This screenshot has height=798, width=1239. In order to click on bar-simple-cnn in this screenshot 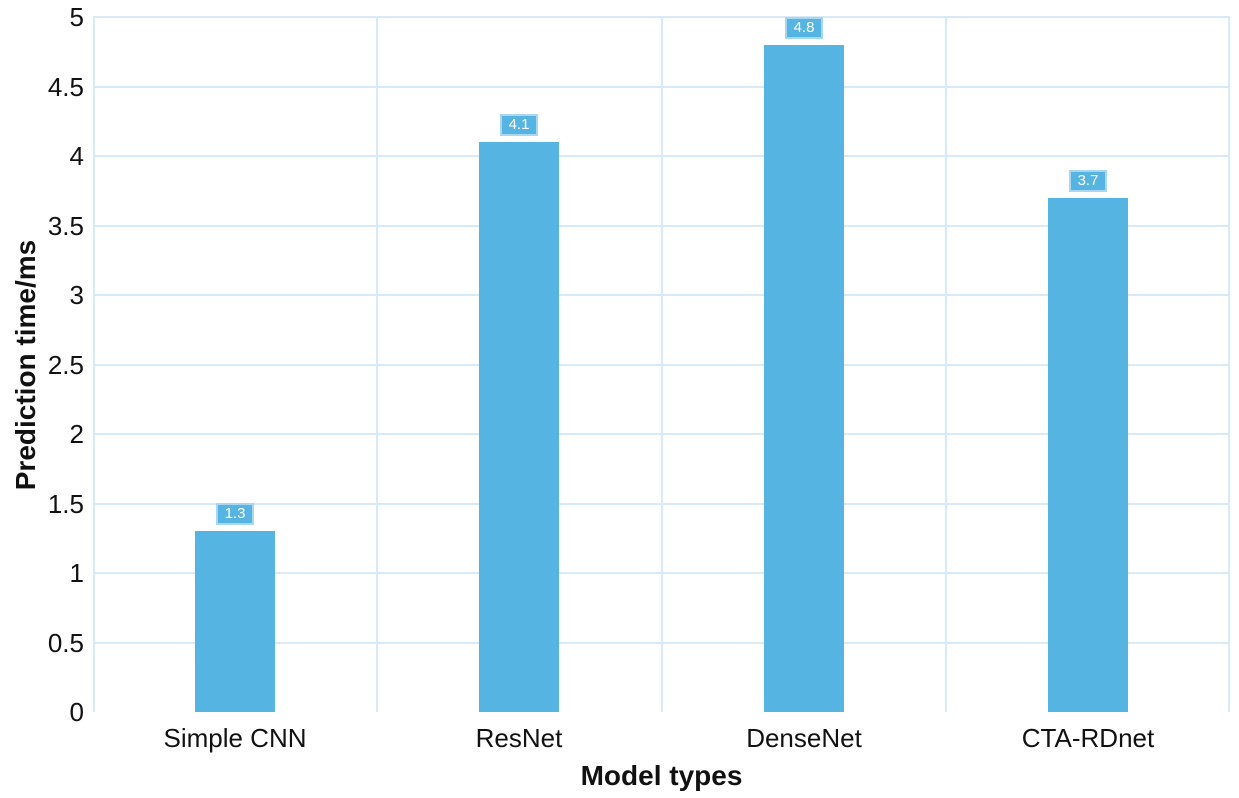, I will do `click(235, 621)`.